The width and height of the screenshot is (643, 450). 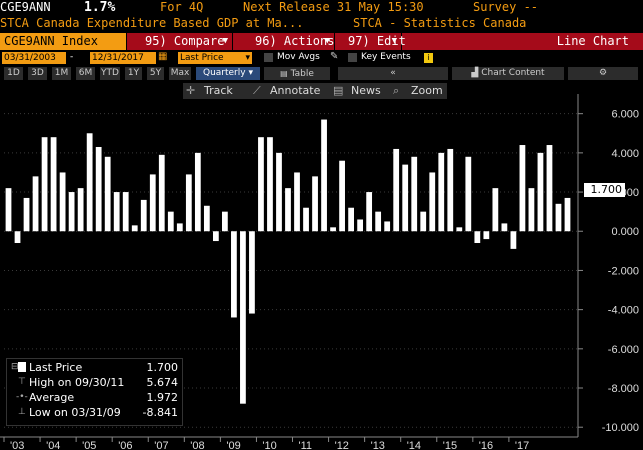 I want to click on end-date-input: 12/31/2017, so click(x=123, y=58).